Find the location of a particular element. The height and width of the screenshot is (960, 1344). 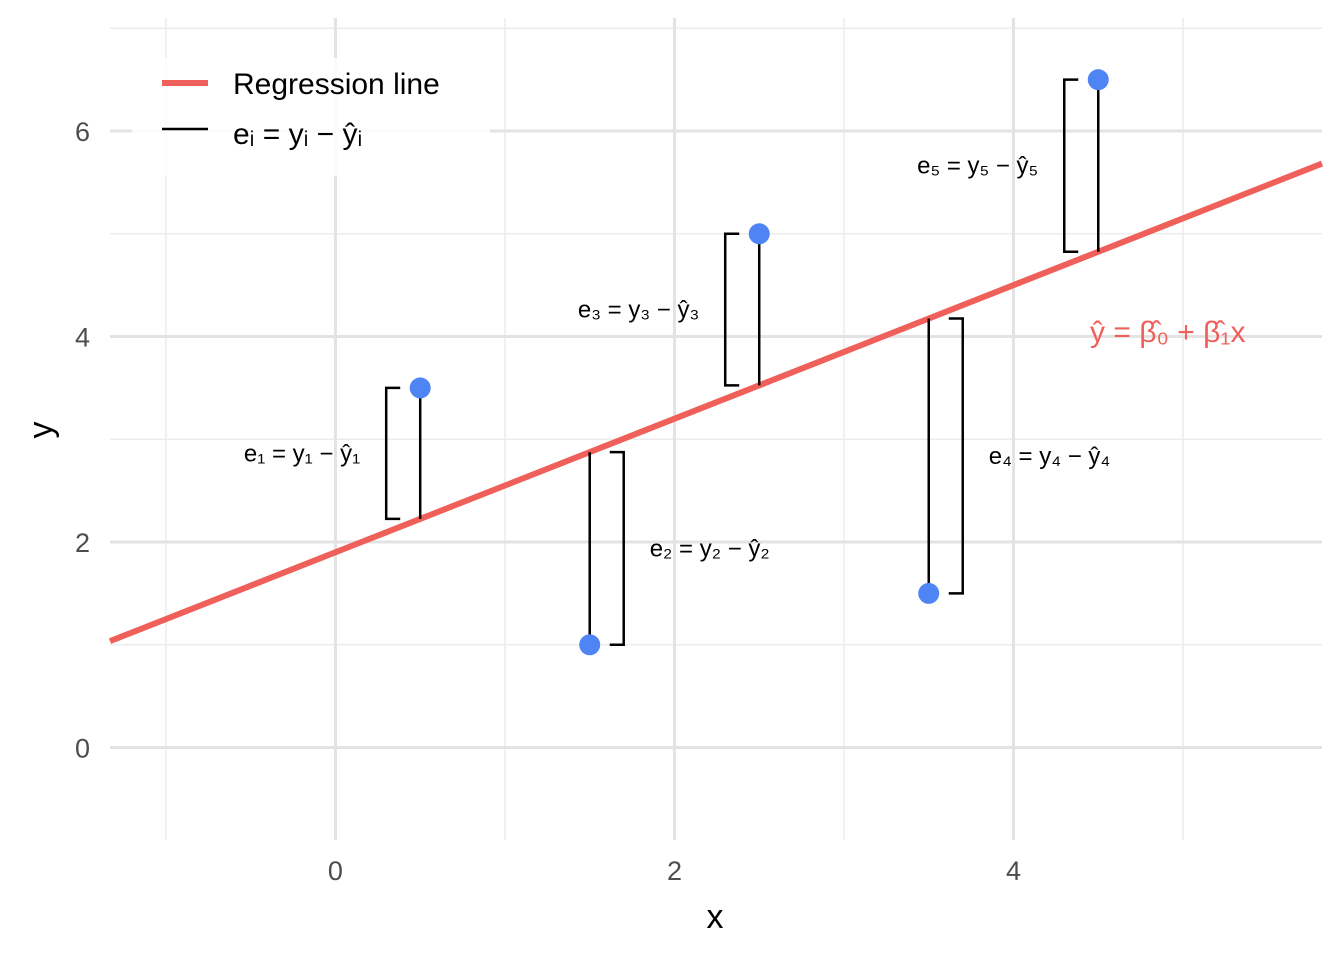

y-tick-labels: 0 2 4 6 is located at coordinates (82, 440).